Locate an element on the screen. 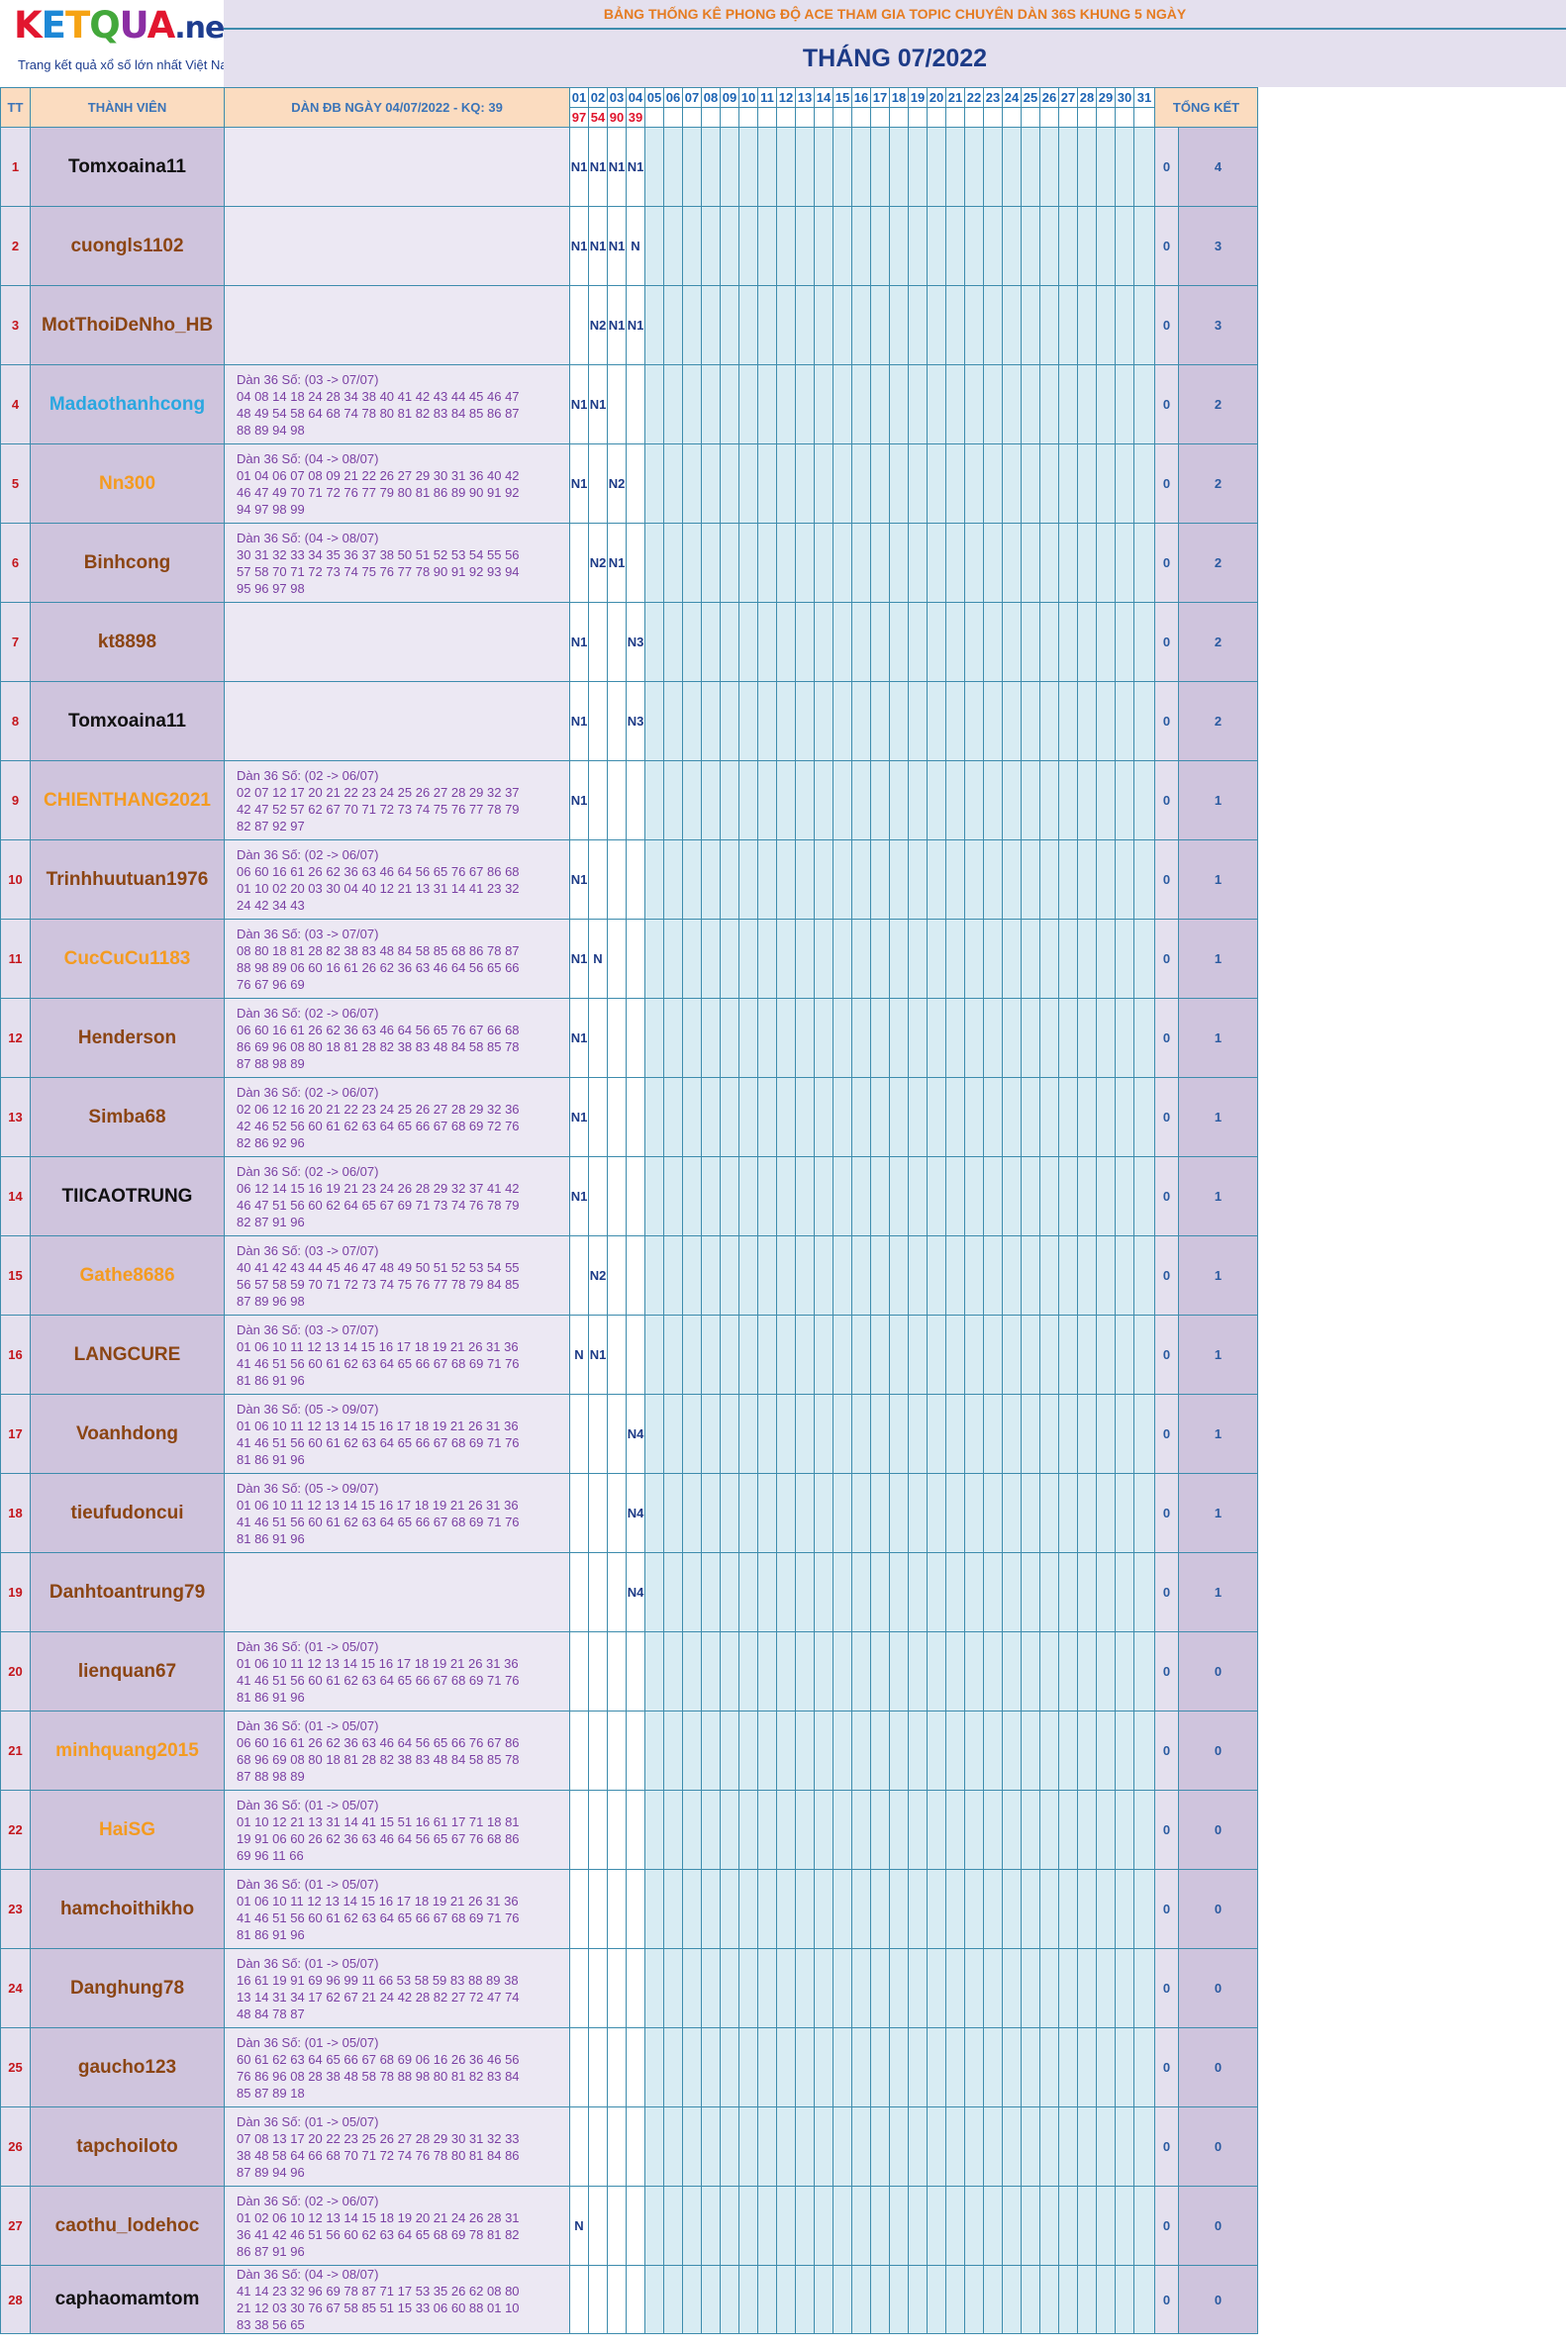  member-name: gaucho123 is located at coordinates (127, 2067).